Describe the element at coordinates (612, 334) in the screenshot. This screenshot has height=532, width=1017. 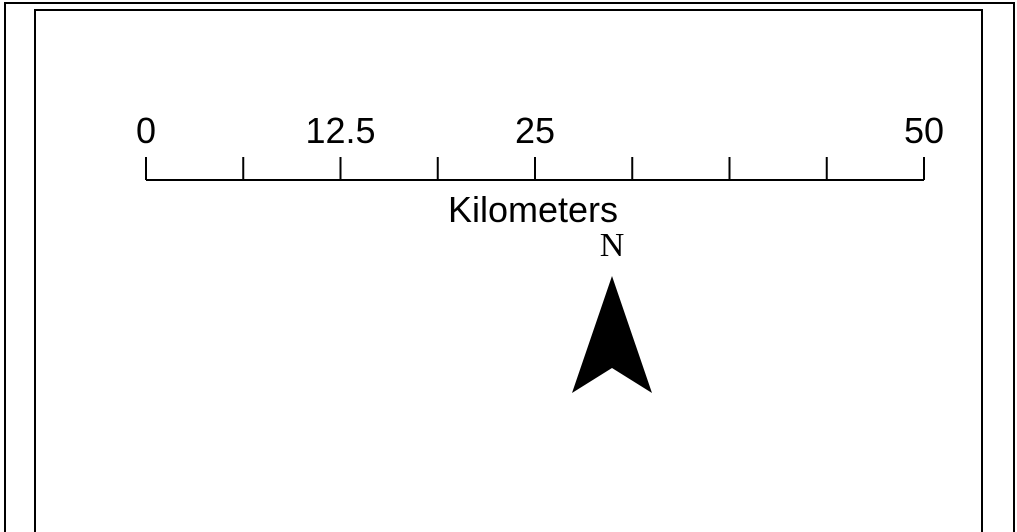
I see `north-arrow-icon` at that location.